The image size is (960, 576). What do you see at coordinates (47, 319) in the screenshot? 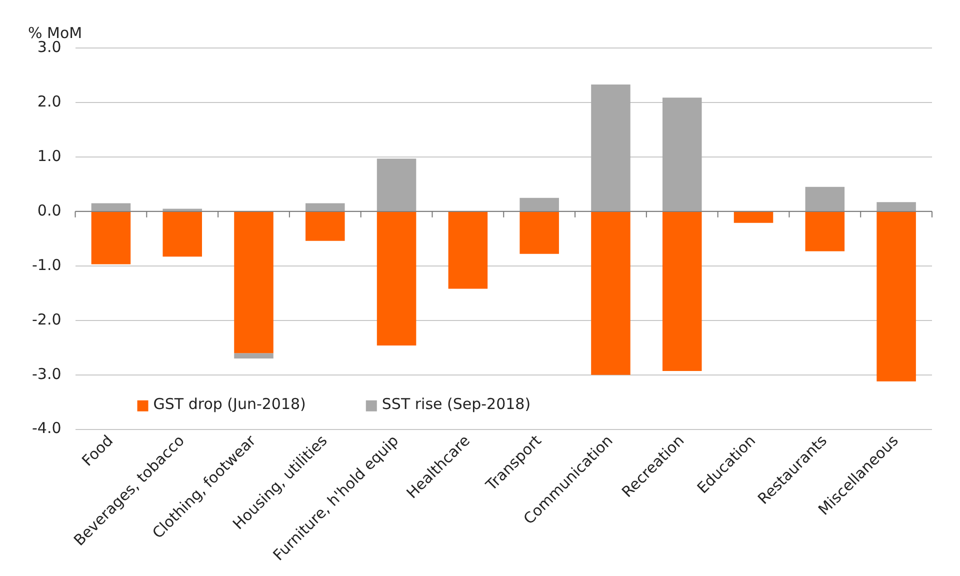
I see `y-tick-label: -2.0` at bounding box center [47, 319].